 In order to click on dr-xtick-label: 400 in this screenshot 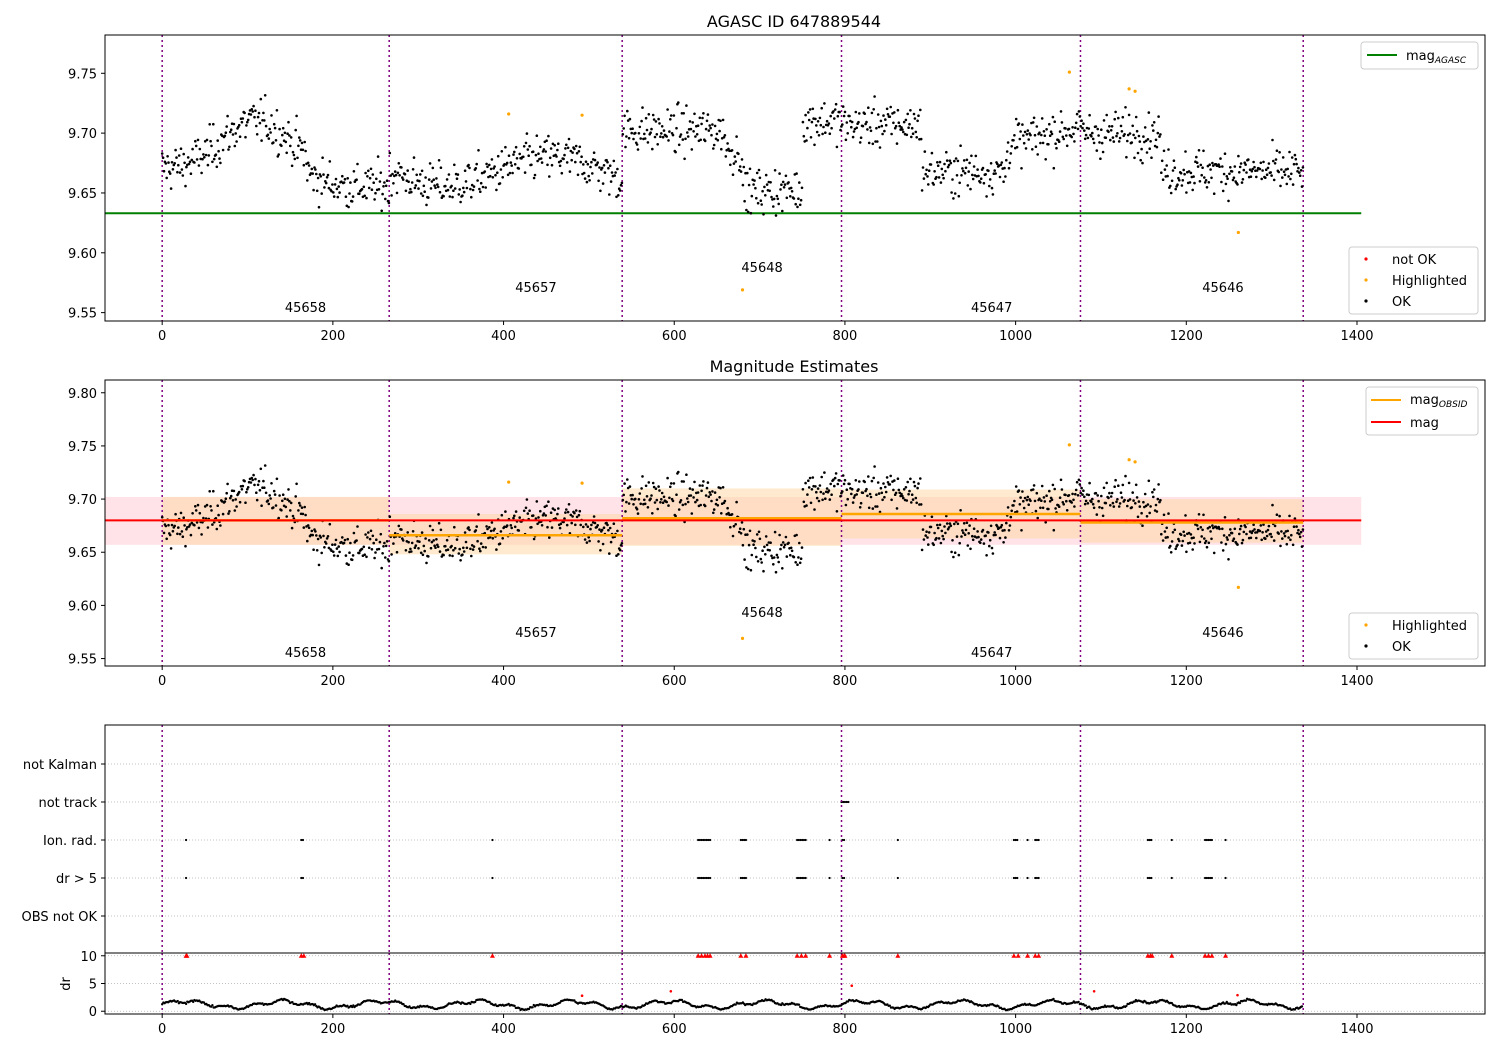, I will do `click(503, 1029)`.